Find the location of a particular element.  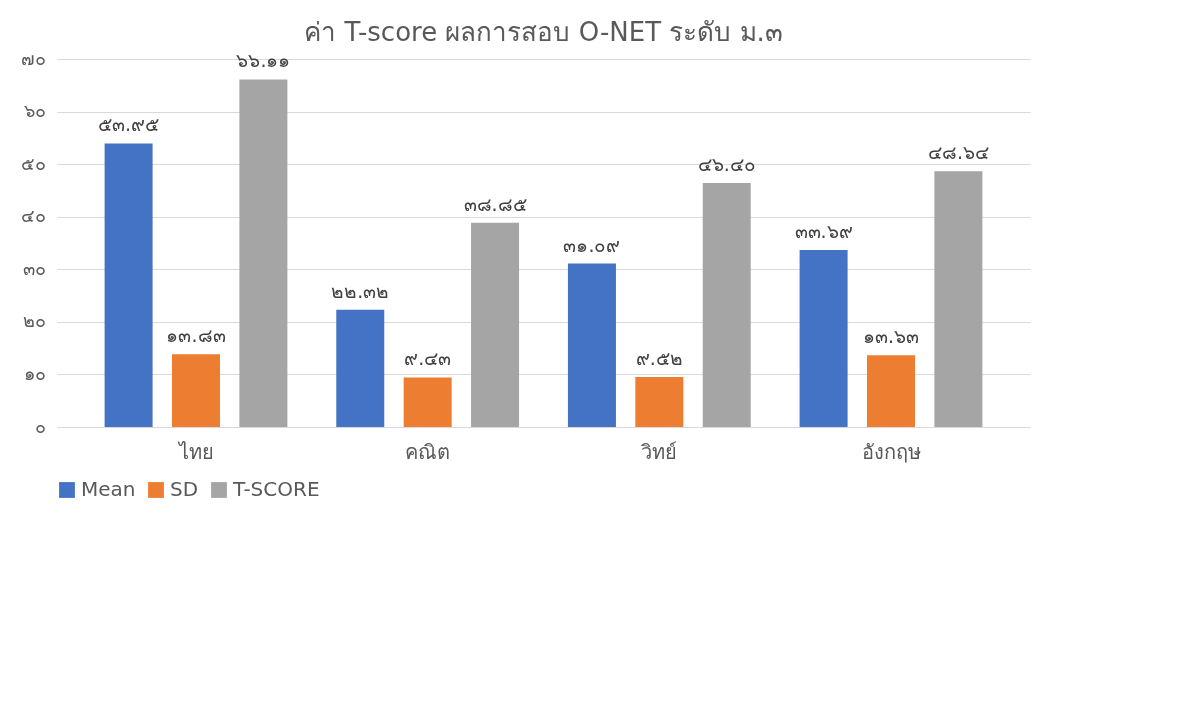

y-tick-label: ๒๐ is located at coordinates (34, 321).